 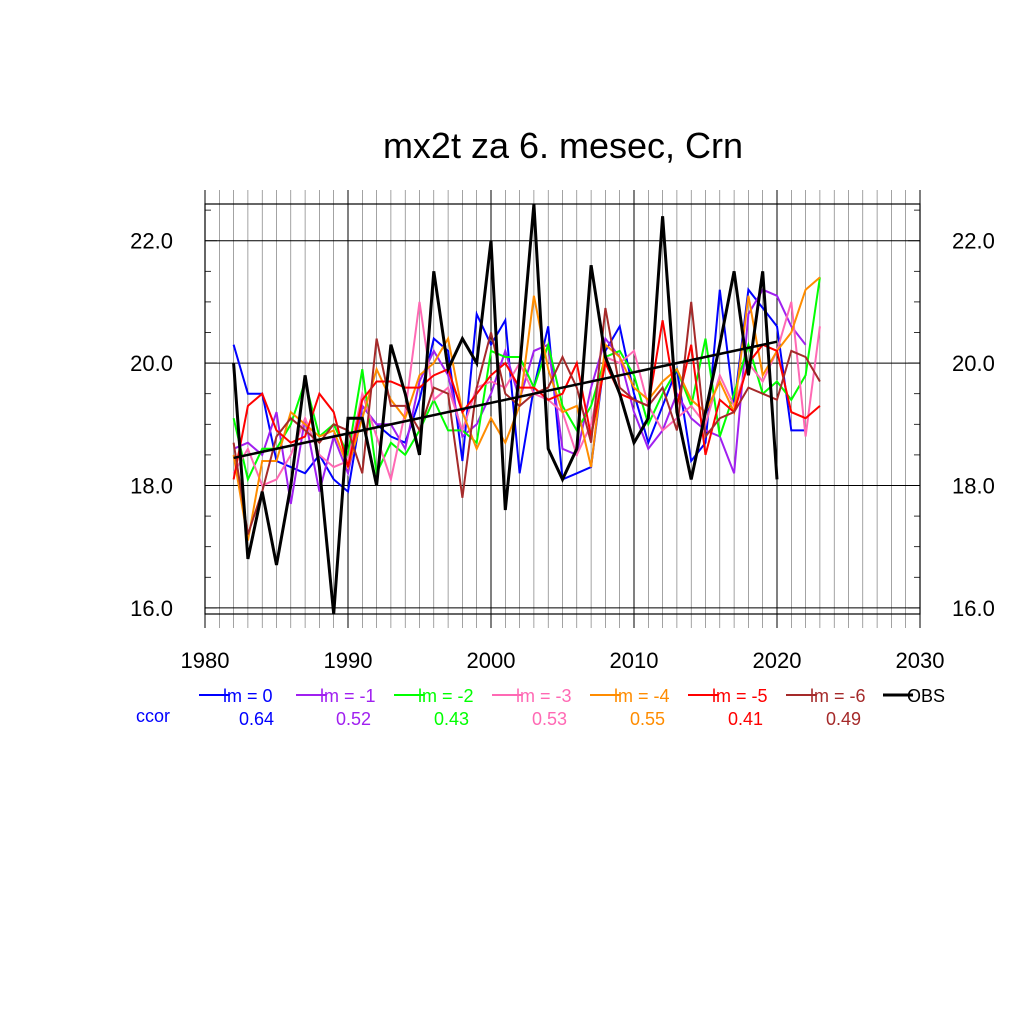 I want to click on trend-line, so click(x=505, y=400).